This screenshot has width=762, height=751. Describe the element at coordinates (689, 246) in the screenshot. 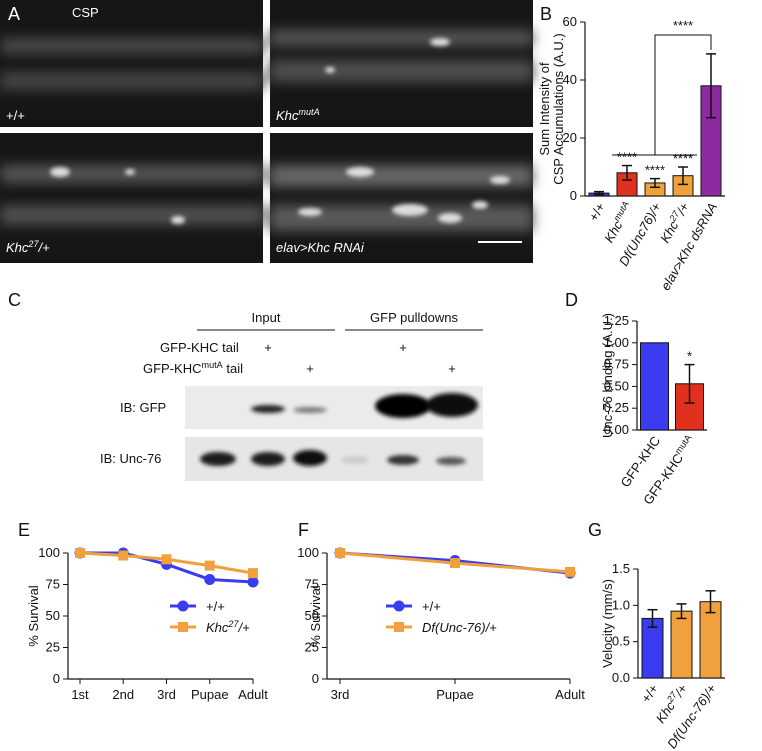

I see `x-tick-label: elav>Khc dsRNA` at that location.